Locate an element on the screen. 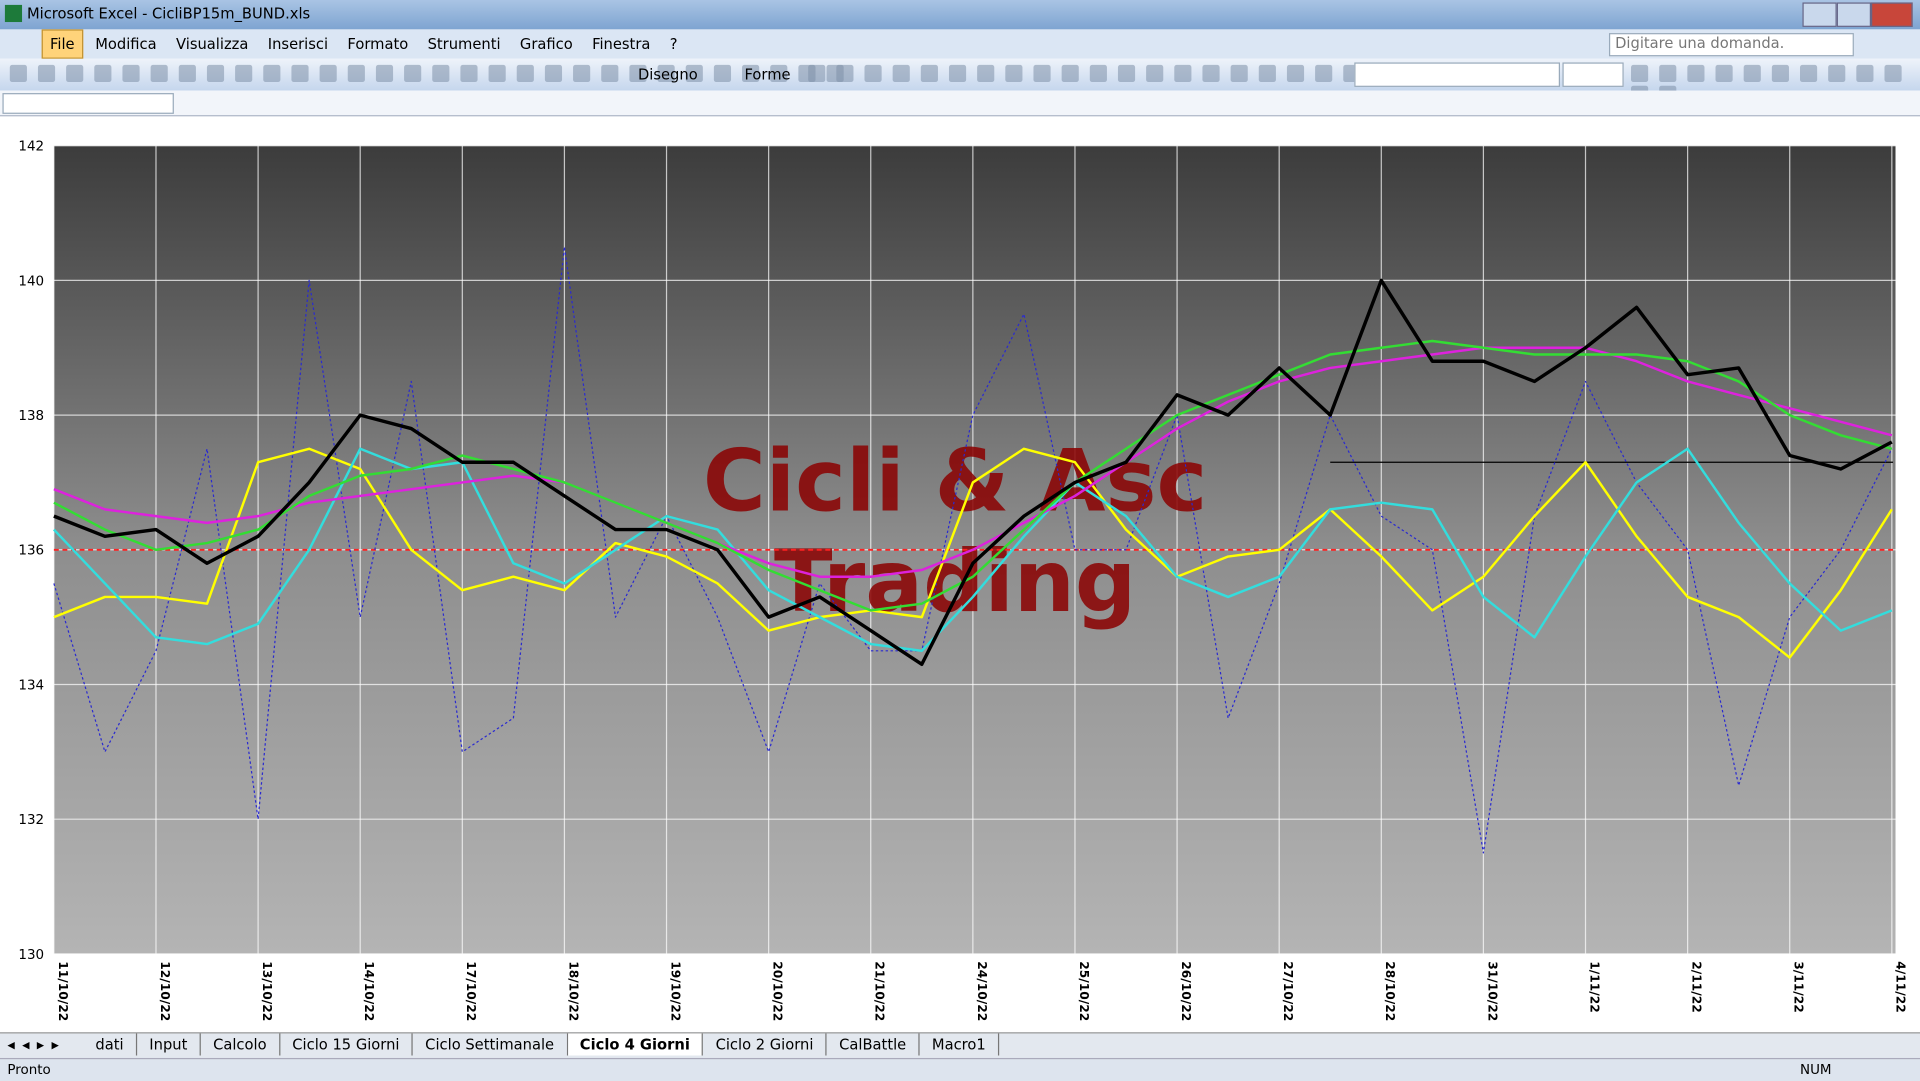 Image resolution: width=1920 pixels, height=1081 pixels. sheet-tab: dati is located at coordinates (110, 1044).